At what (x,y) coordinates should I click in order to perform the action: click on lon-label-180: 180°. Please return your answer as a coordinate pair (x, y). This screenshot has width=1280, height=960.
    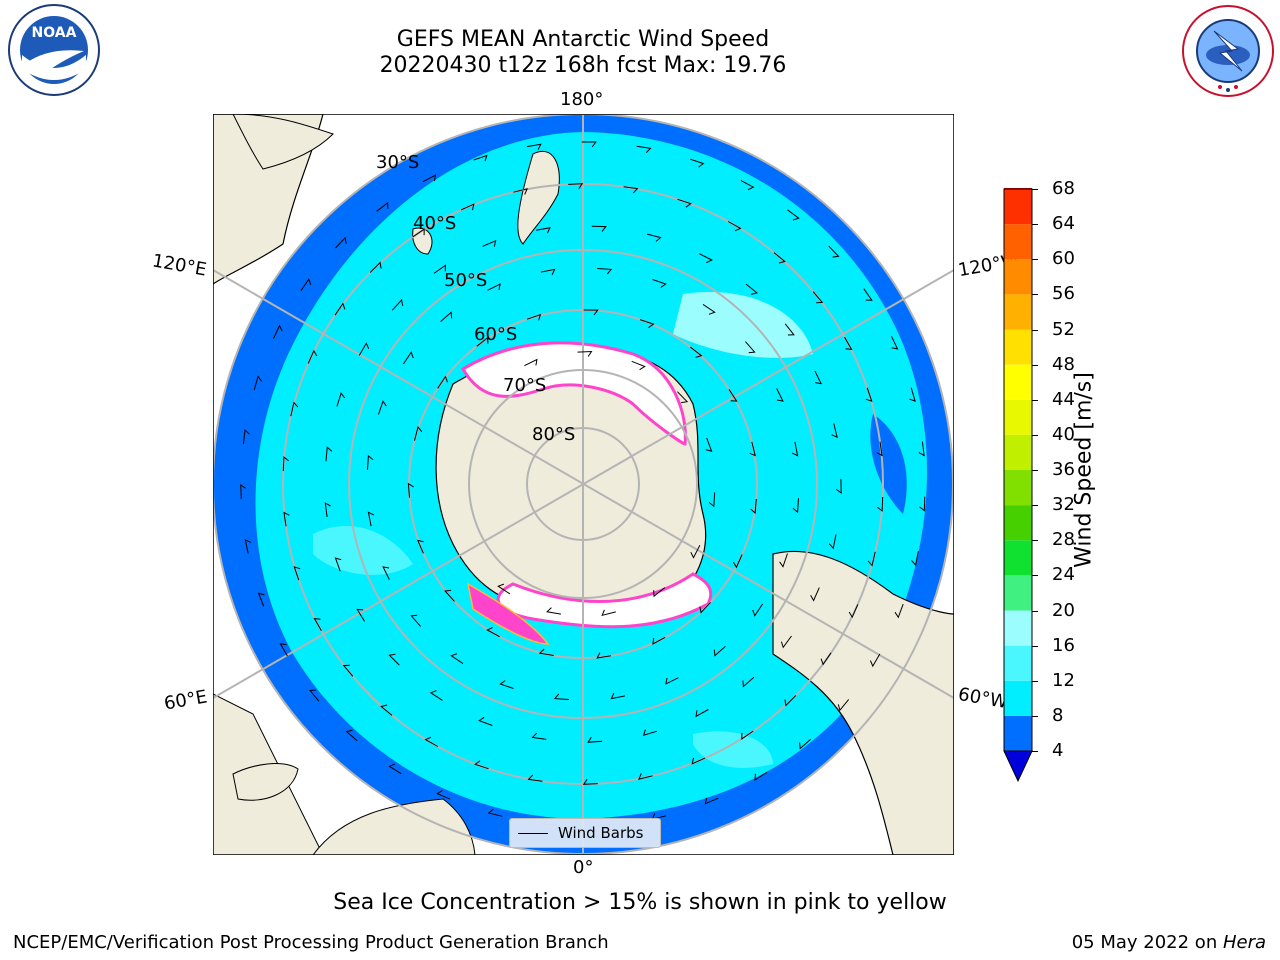
    Looking at the image, I should click on (582, 99).